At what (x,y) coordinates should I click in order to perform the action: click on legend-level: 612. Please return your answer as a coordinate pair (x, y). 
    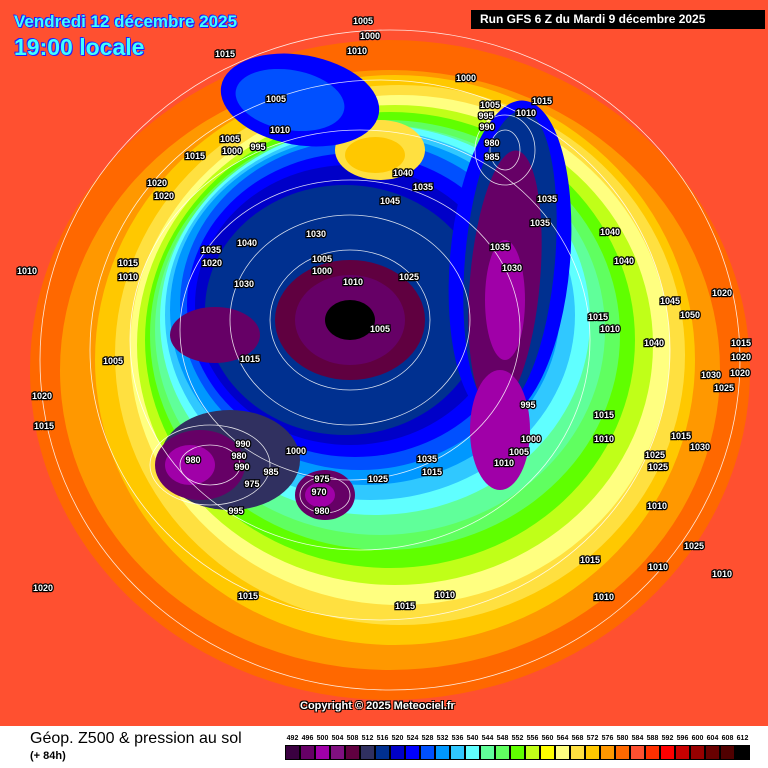
    Looking at the image, I should click on (742, 738).